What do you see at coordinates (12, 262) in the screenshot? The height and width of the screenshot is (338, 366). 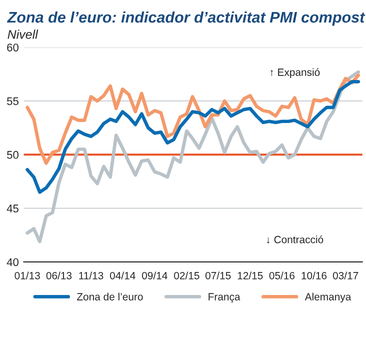 I see `y-tick-label: 40` at bounding box center [12, 262].